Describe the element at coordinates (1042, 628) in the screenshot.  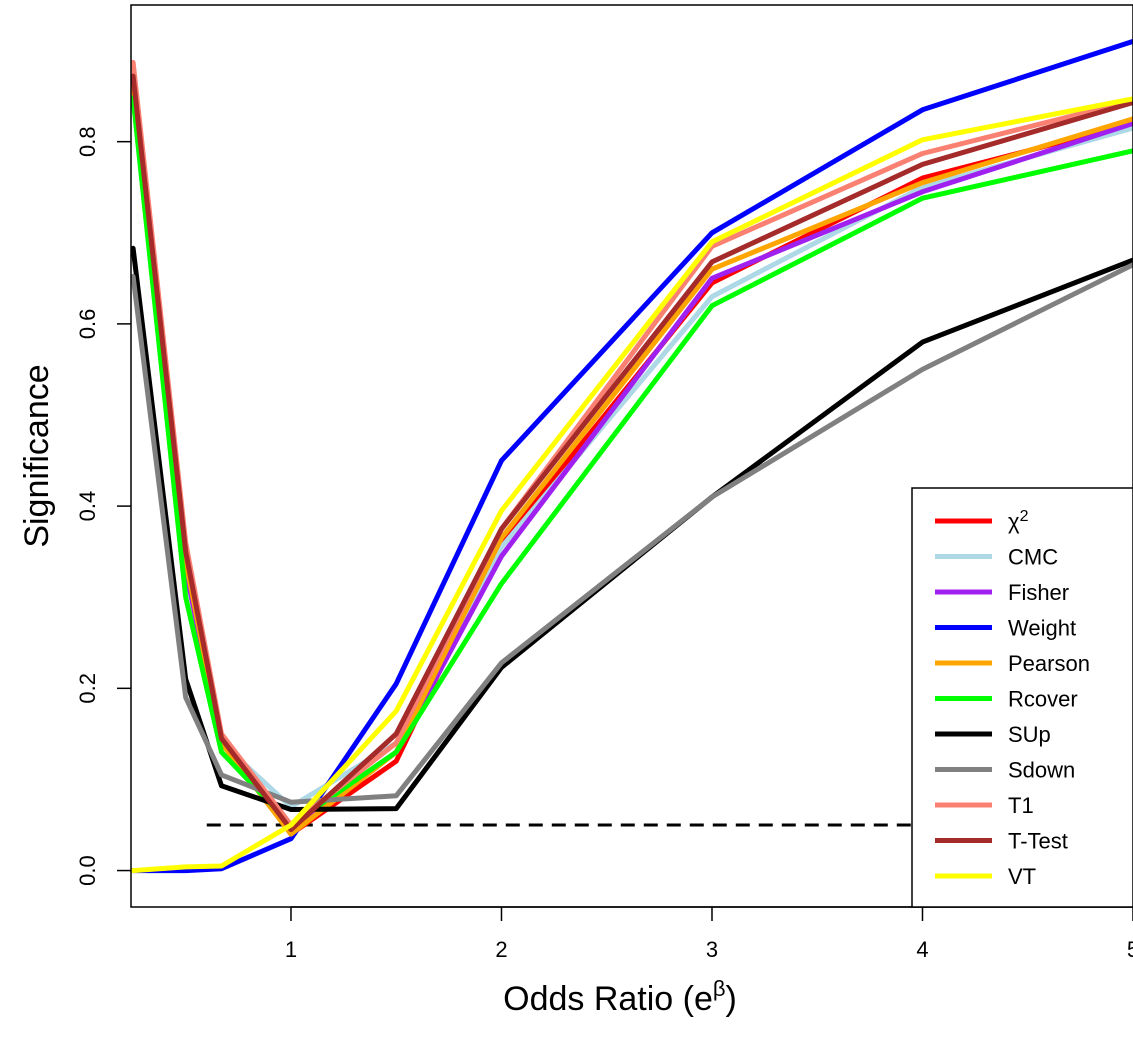
I see `legend-label-weight: Weight` at that location.